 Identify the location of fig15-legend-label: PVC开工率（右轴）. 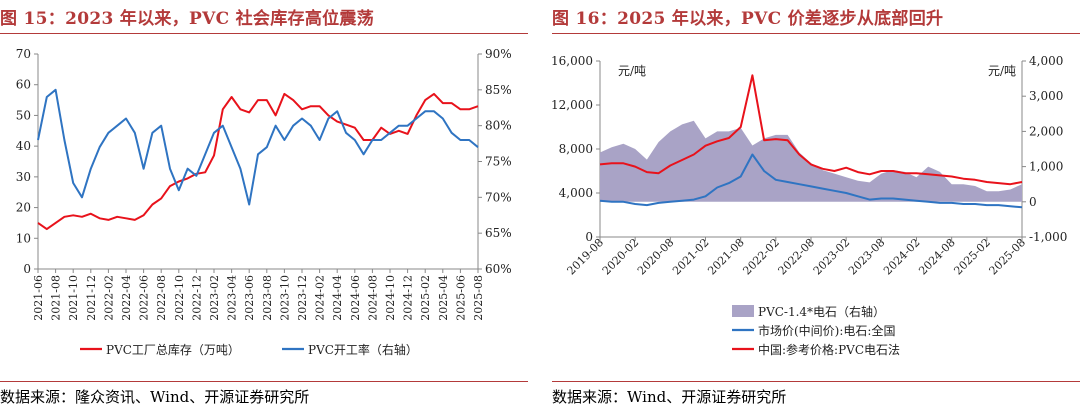
(363, 349).